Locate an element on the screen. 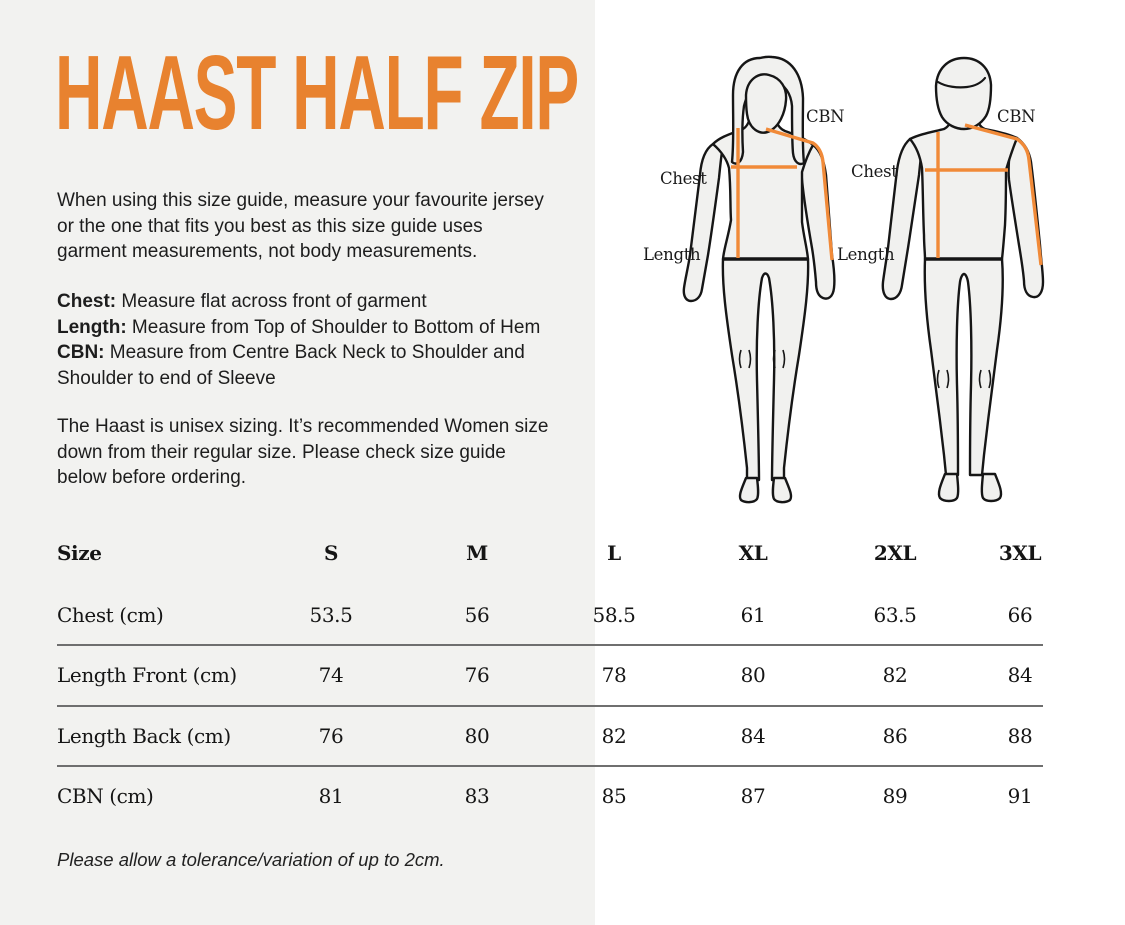  table-cell: 63.5 is located at coordinates (895, 615).